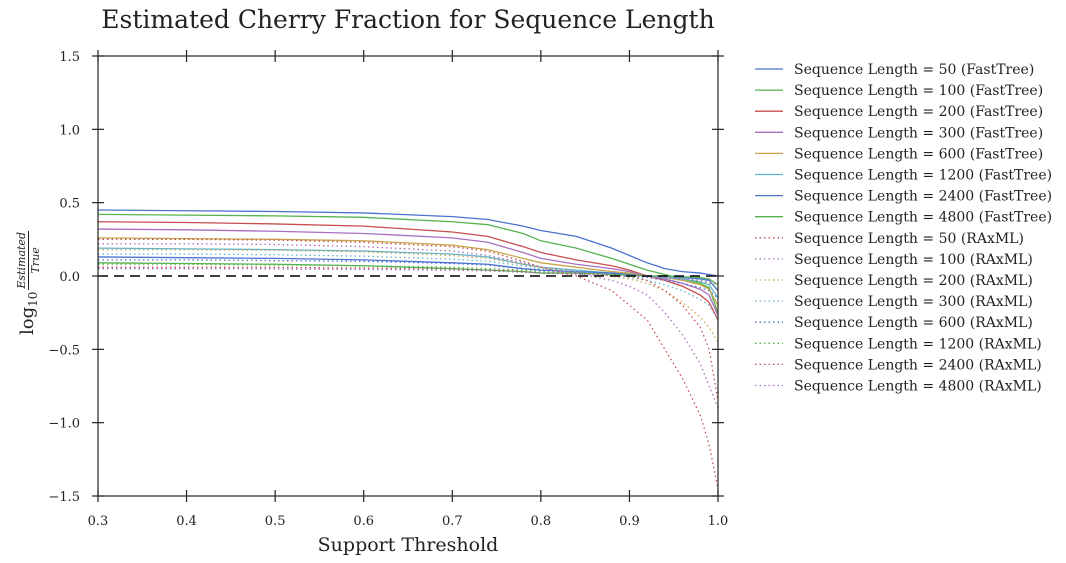  What do you see at coordinates (186, 521) in the screenshot?
I see `x-tick-label: 0.4` at bounding box center [186, 521].